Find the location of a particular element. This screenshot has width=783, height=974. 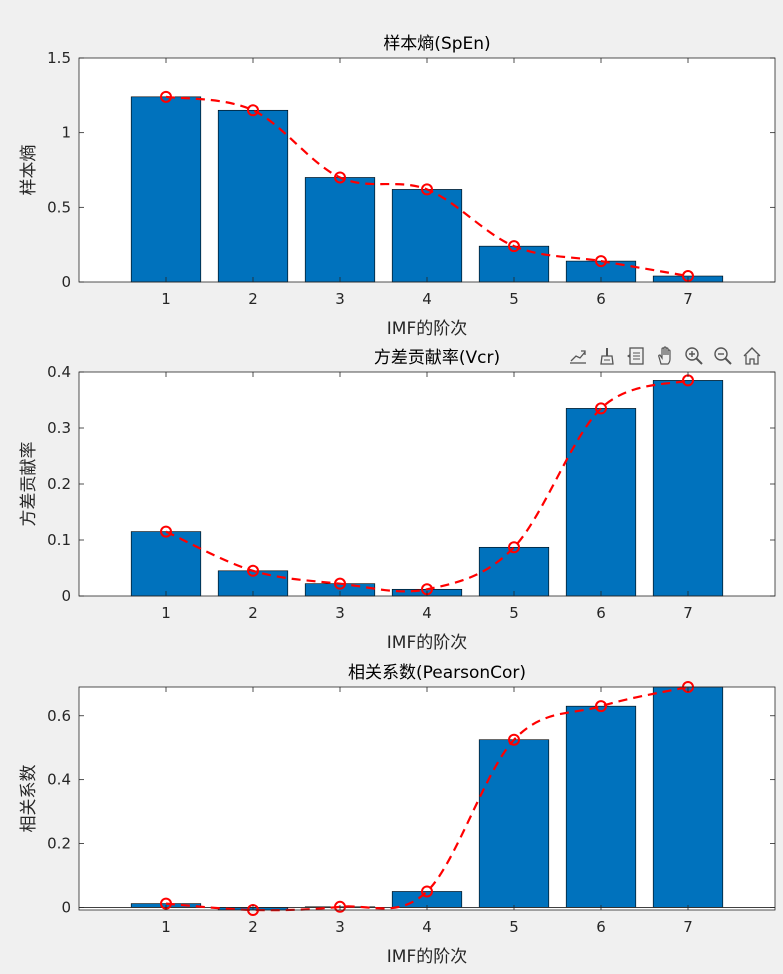

y-tick-label: 0.5 is located at coordinates (59, 207).